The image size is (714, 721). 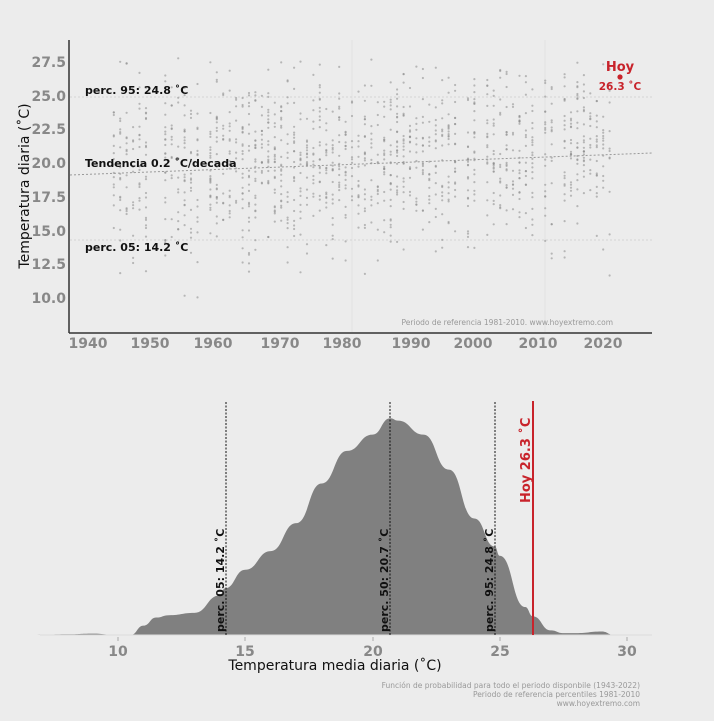 What do you see at coordinates (620, 67) in the screenshot?
I see `today-label: Hoy` at bounding box center [620, 67].